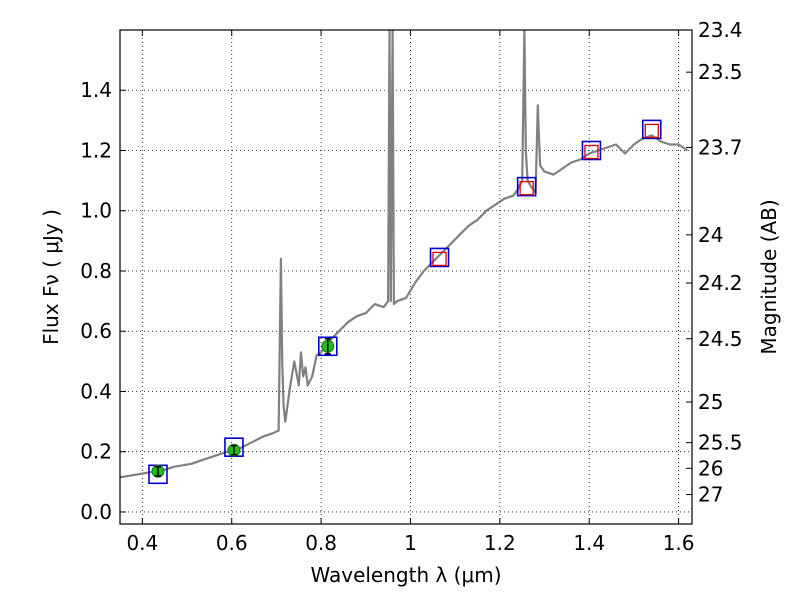 Image resolution: width=800 pixels, height=600 pixels. What do you see at coordinates (96, 90) in the screenshot?
I see `y-tick-label: 1.4` at bounding box center [96, 90].